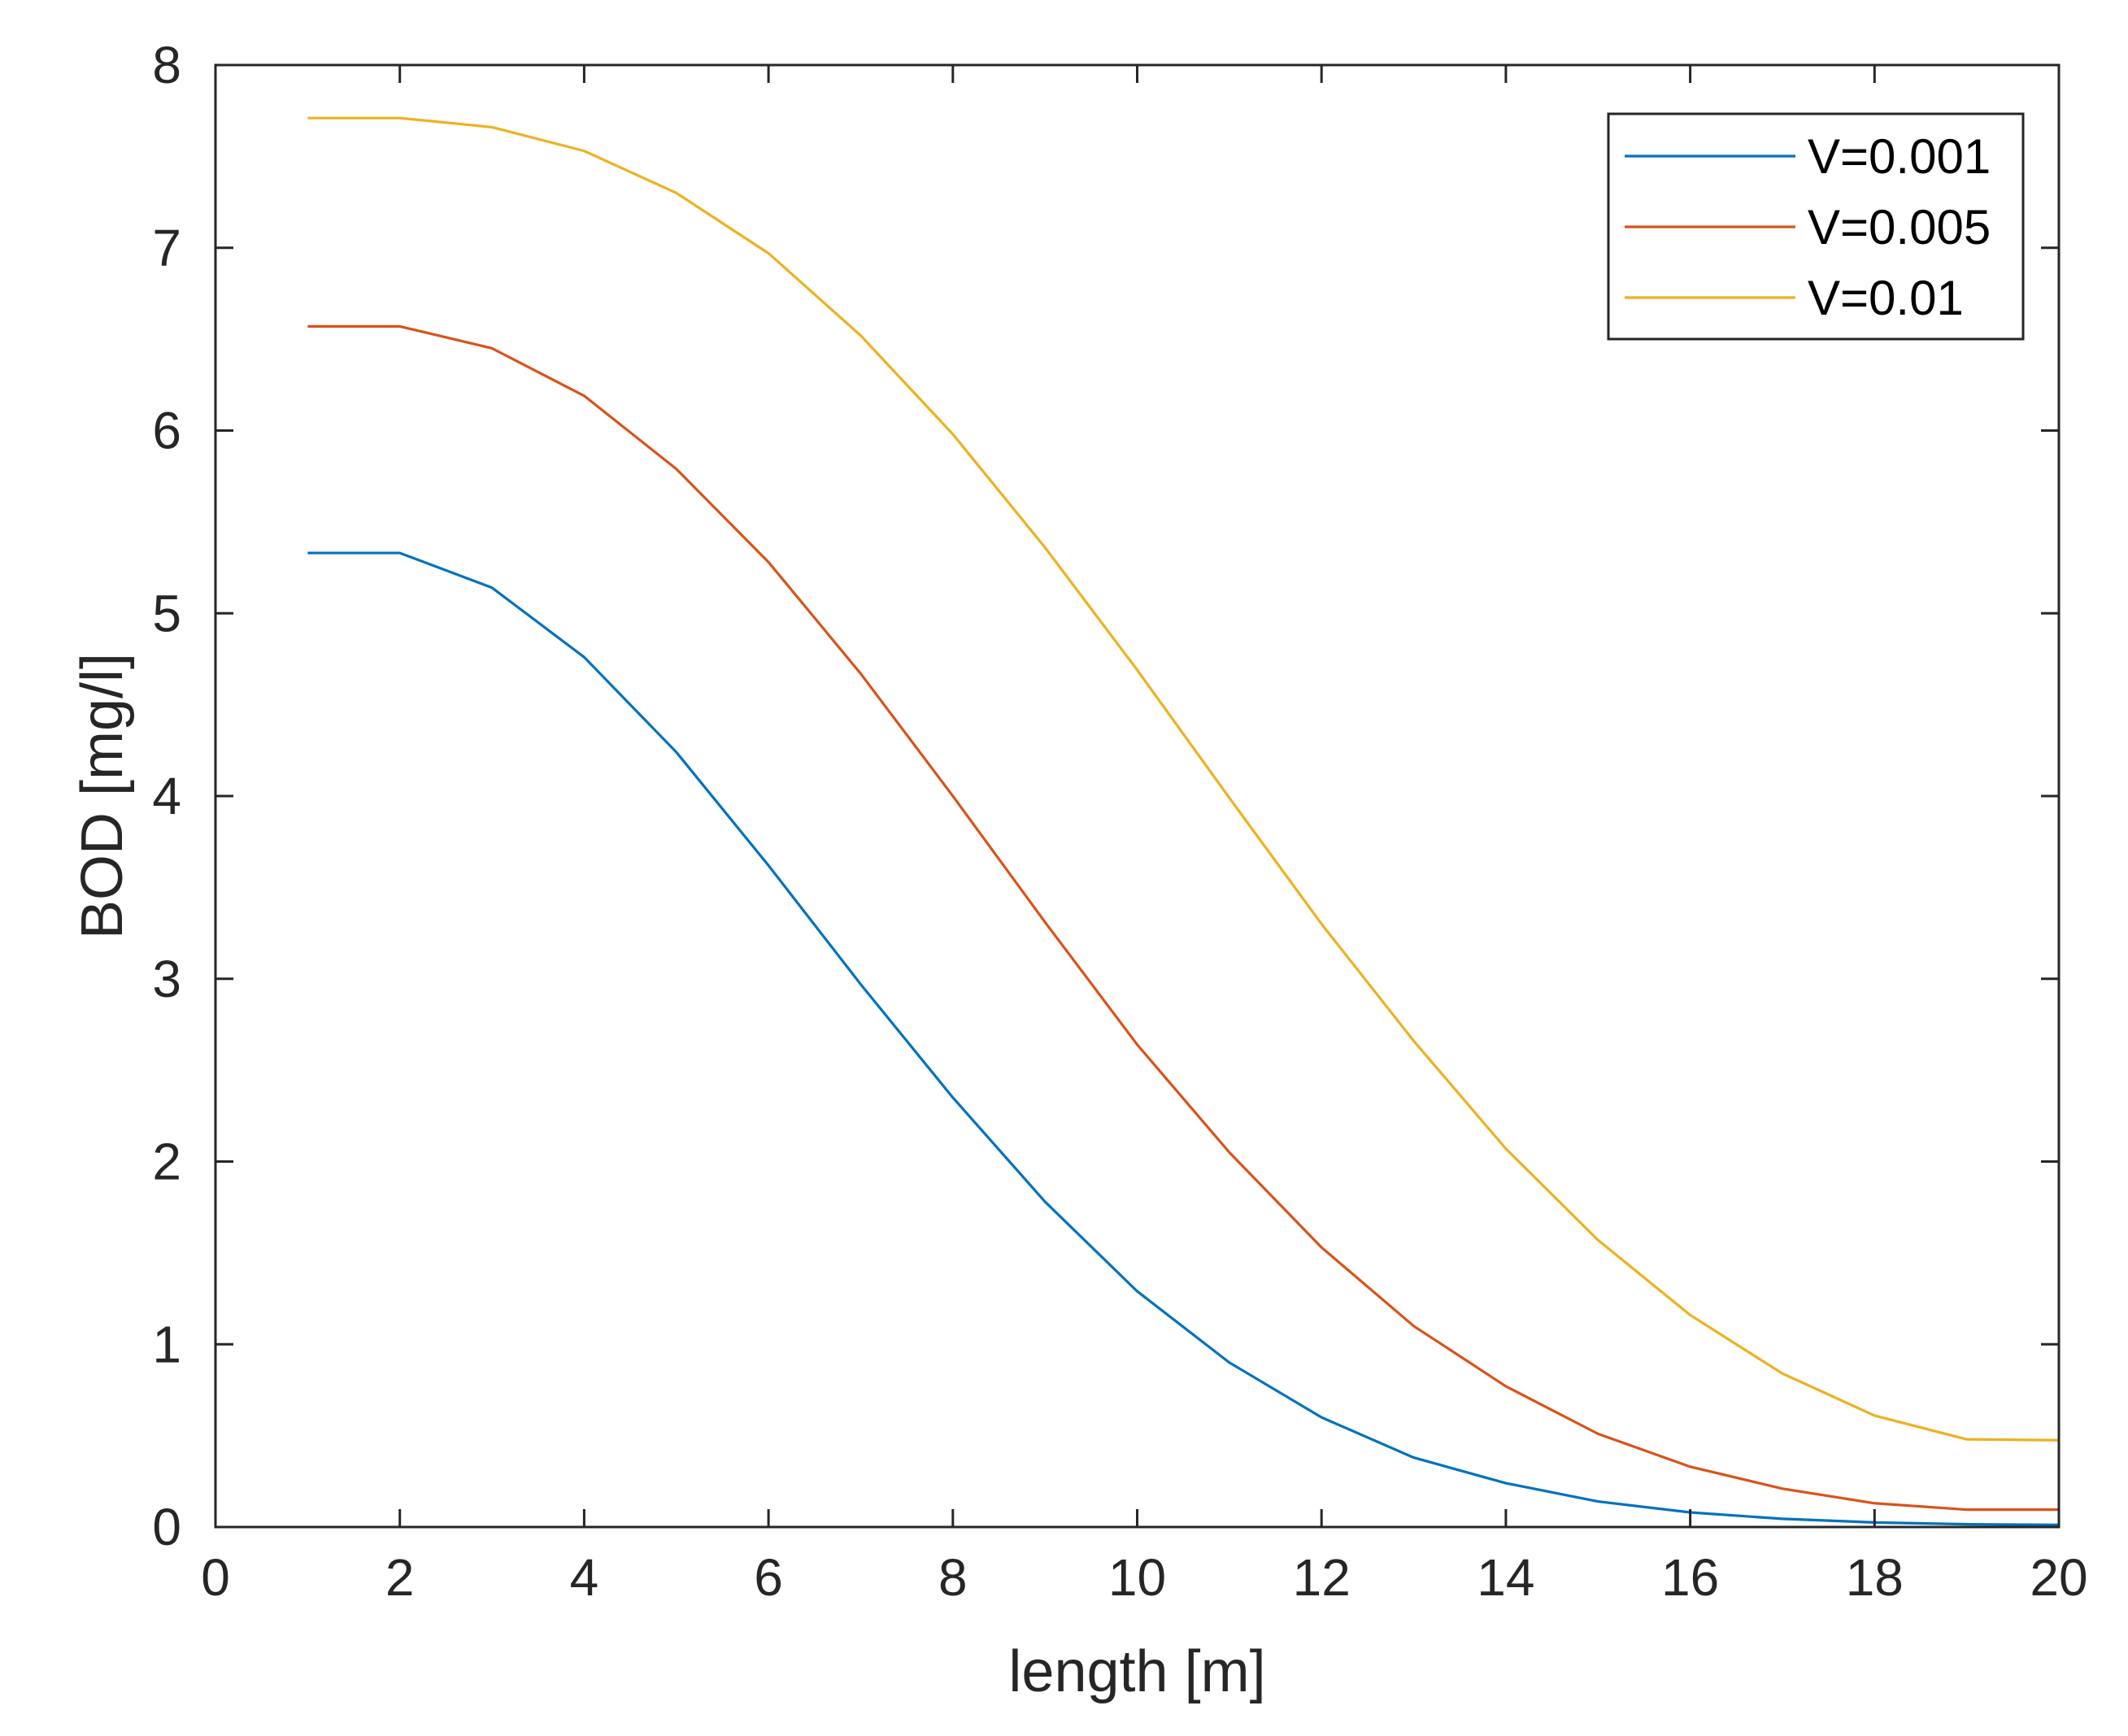 The image size is (2128, 1736). I want to click on legend: V=0.001 V=0.005 V=0.01, so click(1816, 226).